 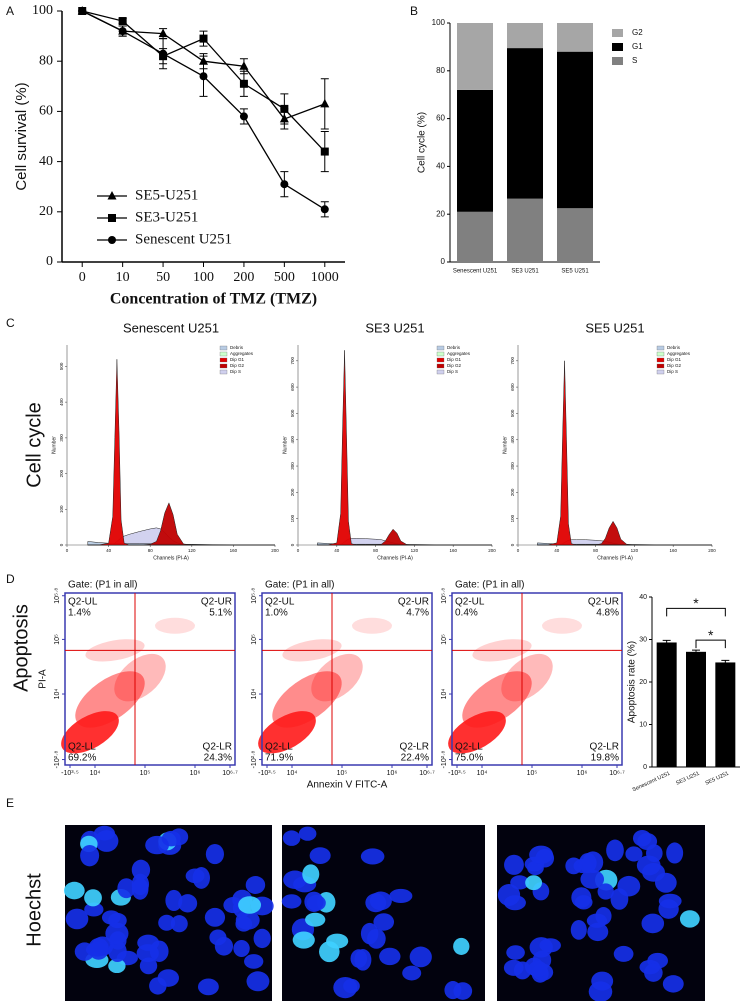 I want to click on x-axis-label: Annexin V FITC-A, so click(x=347, y=785).